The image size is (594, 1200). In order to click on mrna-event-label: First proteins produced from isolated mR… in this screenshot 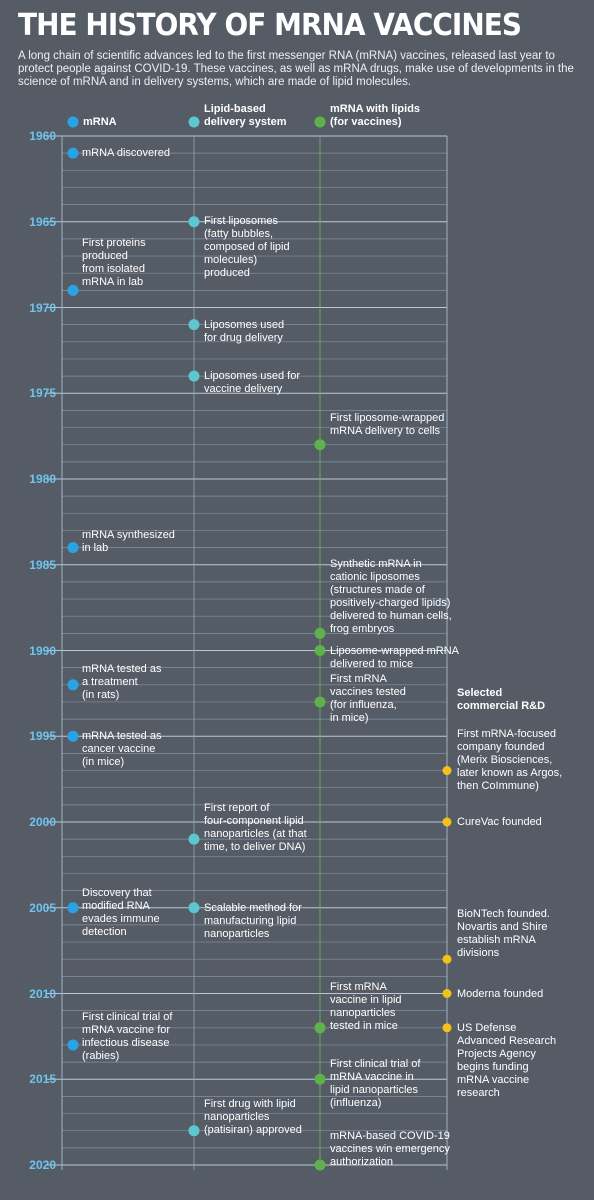, I will do `click(114, 263)`.